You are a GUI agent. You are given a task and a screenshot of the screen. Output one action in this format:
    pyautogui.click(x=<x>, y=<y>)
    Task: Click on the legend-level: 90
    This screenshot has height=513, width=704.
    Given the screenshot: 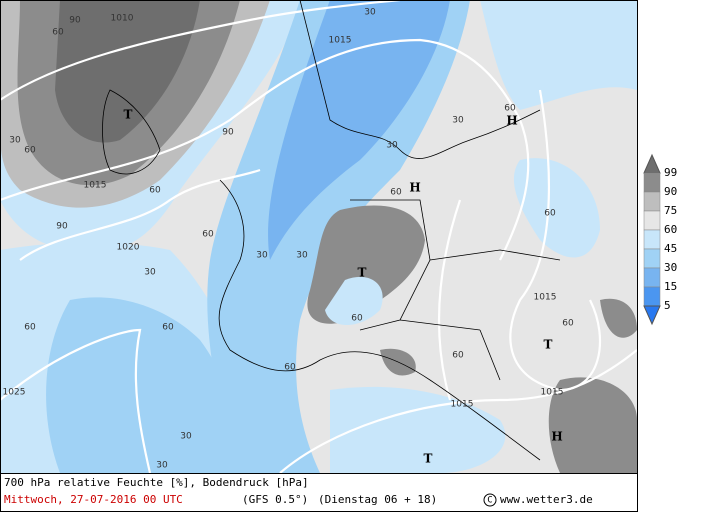 What is the action you would take?
    pyautogui.click(x=670, y=191)
    